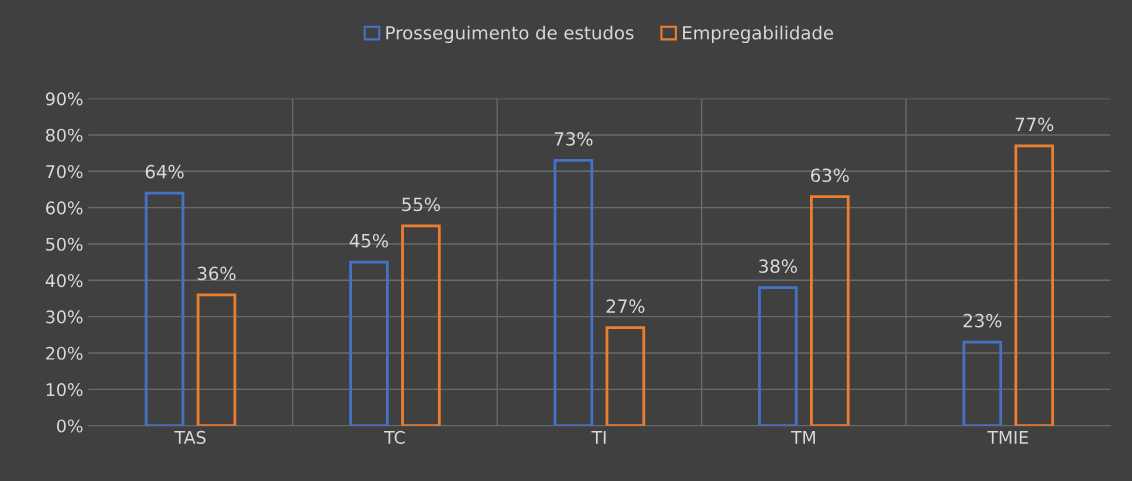 This screenshot has width=1132, height=481. I want to click on legend-label: Empregabilidade, so click(758, 34).